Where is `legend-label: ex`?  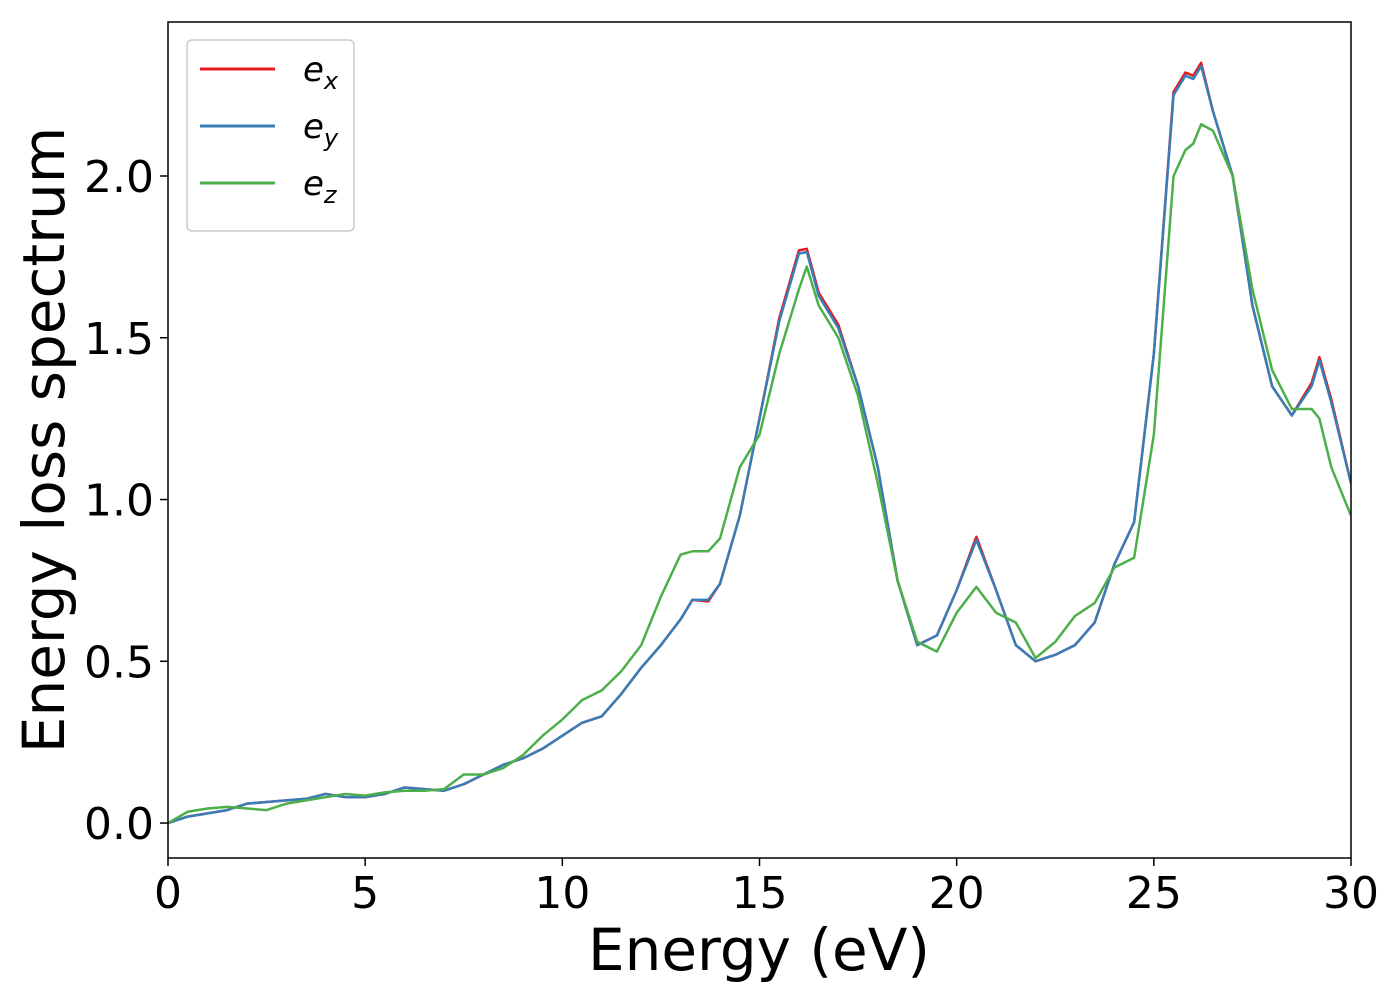
legend-label: ex is located at coordinates (321, 72).